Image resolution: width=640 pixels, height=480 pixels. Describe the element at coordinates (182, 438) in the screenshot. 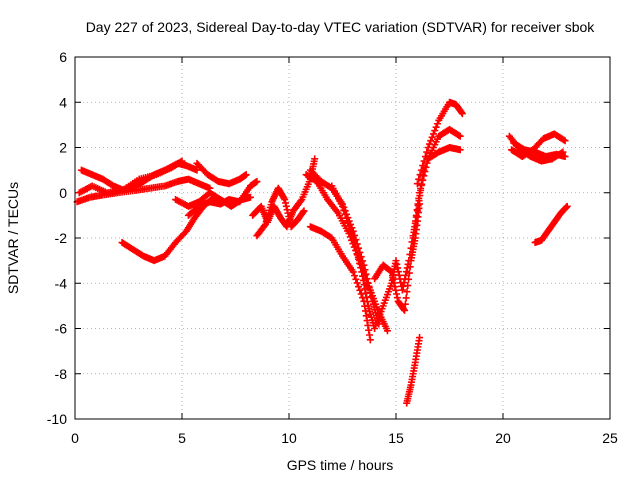

I see `x-tick-label: 5` at that location.